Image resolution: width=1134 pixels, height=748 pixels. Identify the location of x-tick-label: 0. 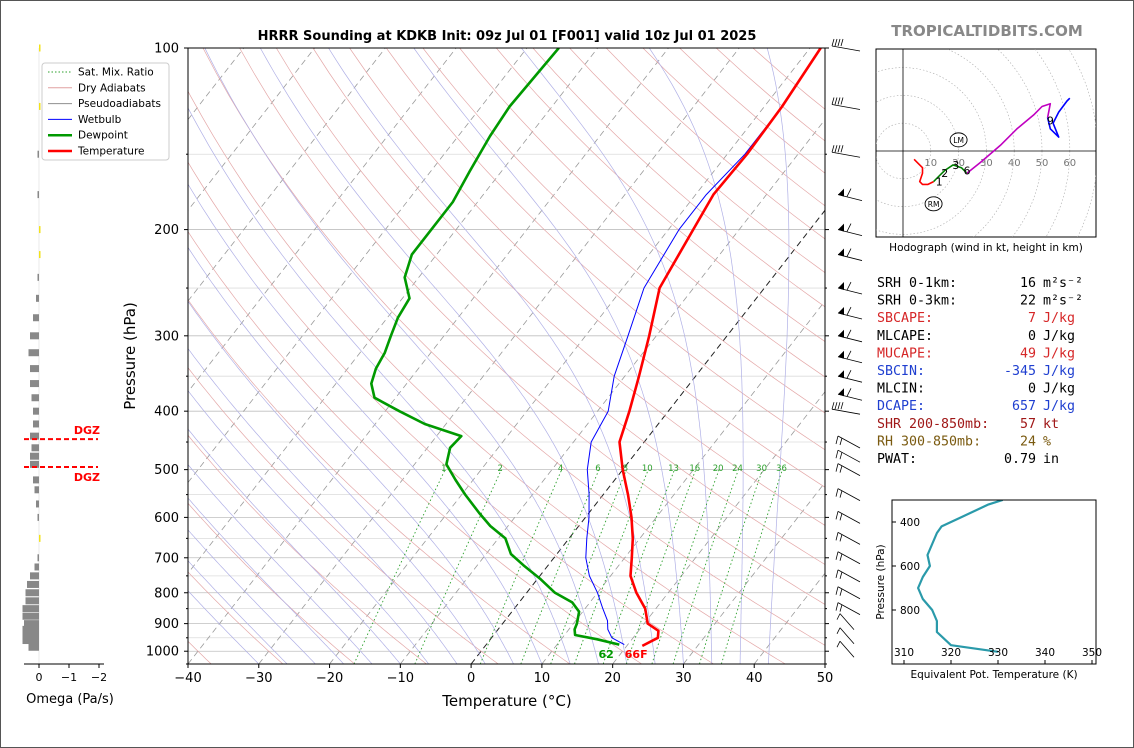
(471, 678).